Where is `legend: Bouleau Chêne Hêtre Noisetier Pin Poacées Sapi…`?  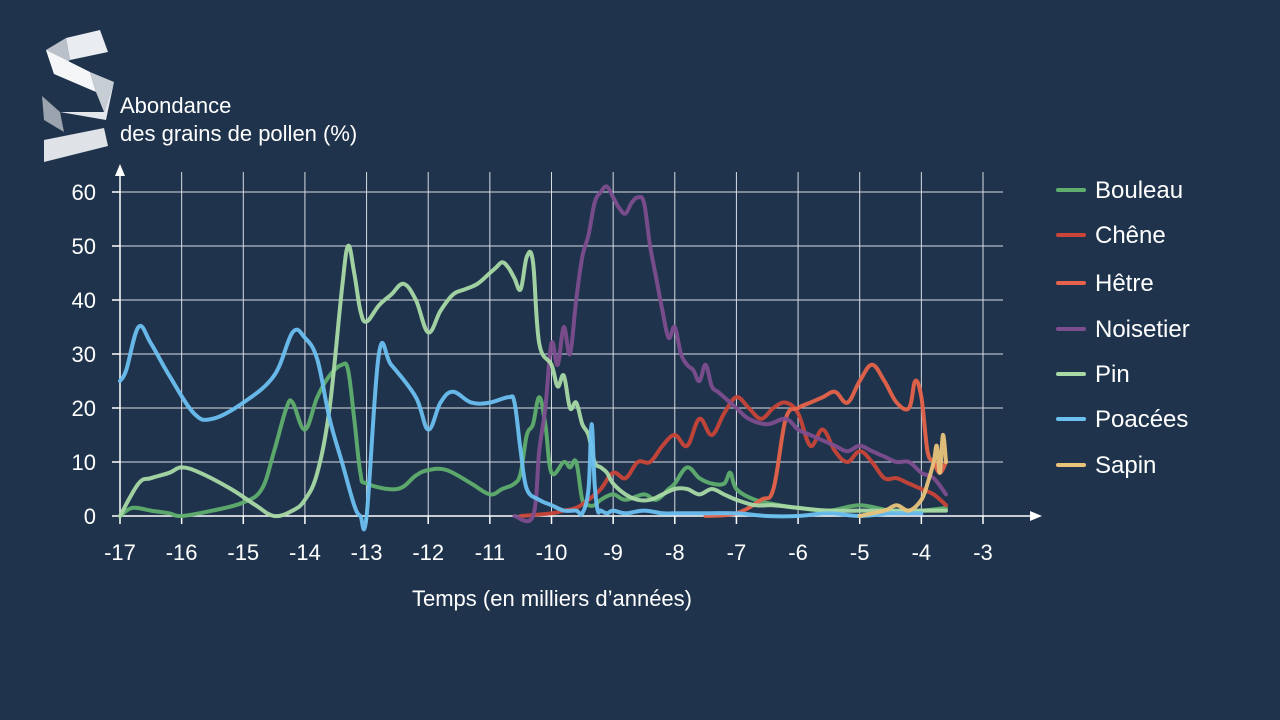
legend: Bouleau Chêne Hêtre Noisetier Pin Poacées Sapi… is located at coordinates (1123, 328).